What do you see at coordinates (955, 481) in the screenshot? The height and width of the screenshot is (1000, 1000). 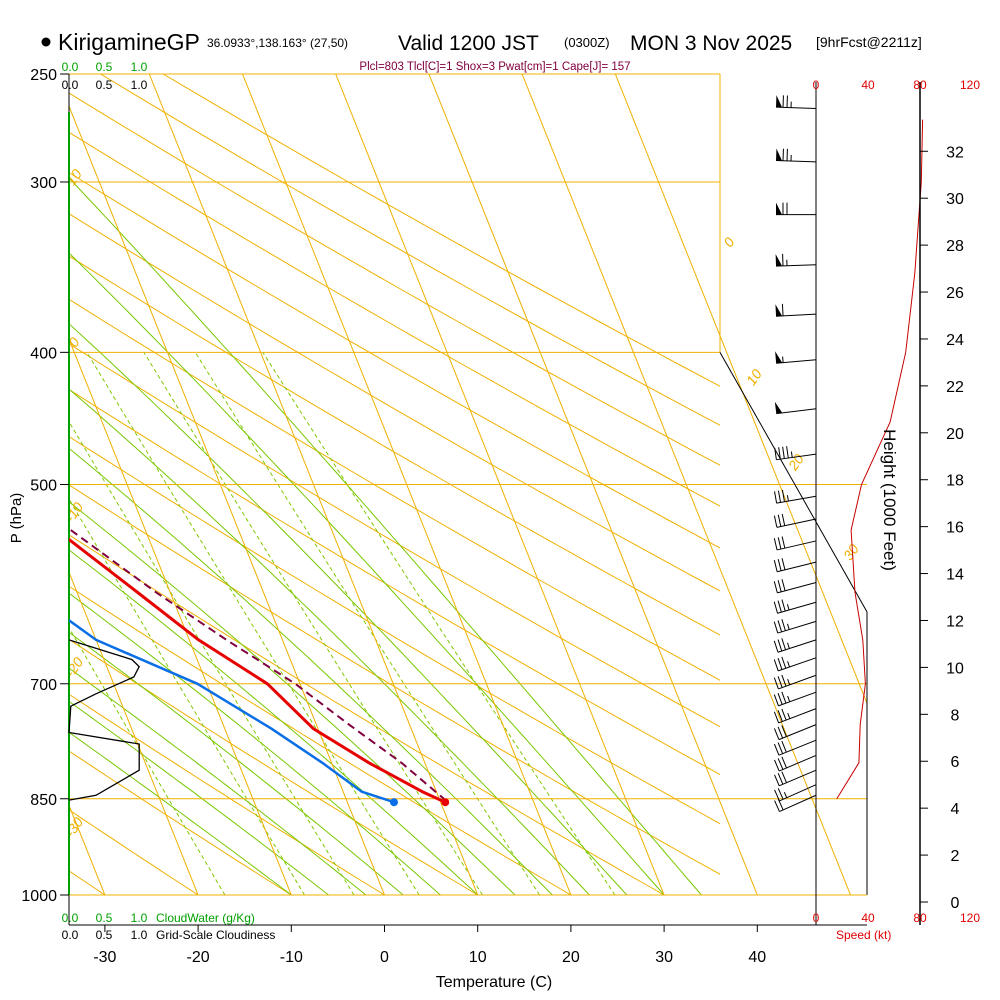 I see `height-tick-label: 18` at bounding box center [955, 481].